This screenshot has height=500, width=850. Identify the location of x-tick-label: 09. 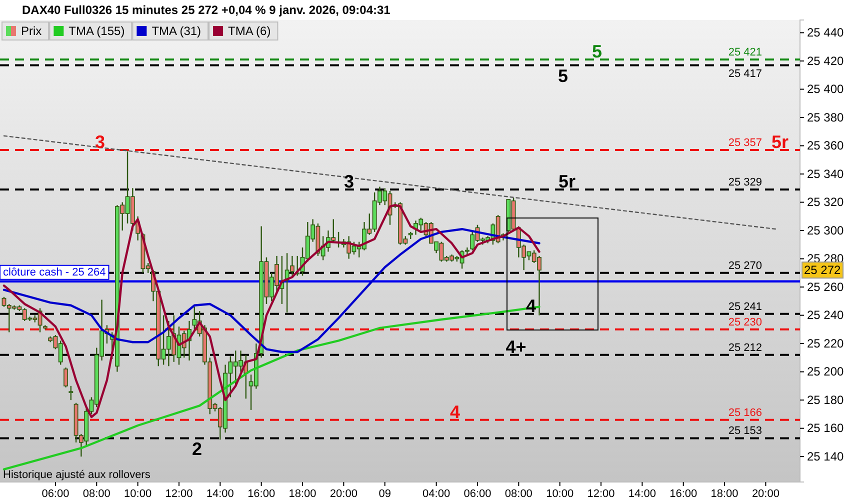
(384, 494).